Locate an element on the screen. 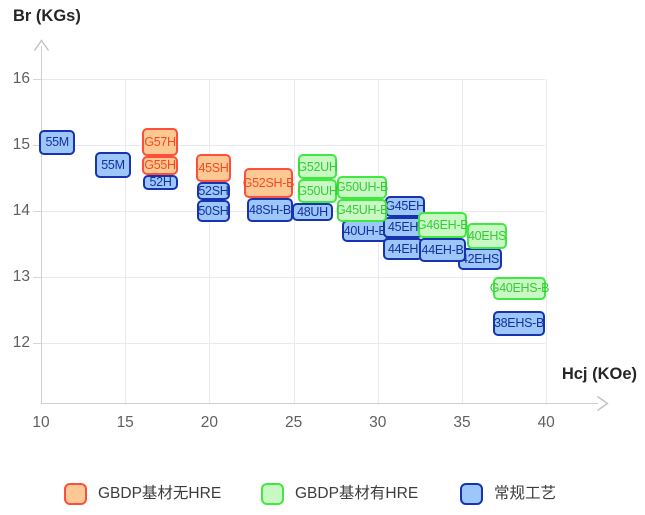  y-tick-label: 15 is located at coordinates (21, 144).